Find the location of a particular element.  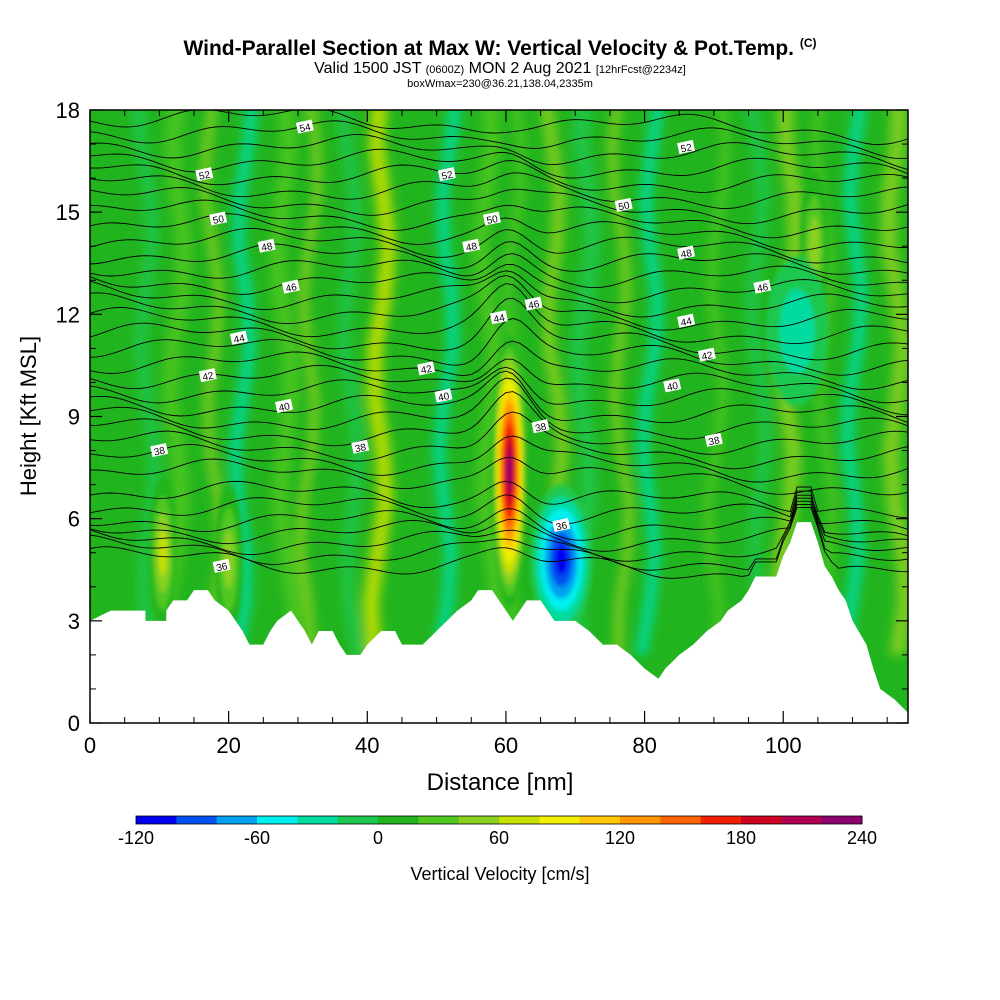

contour-label: 44 is located at coordinates (498, 318).